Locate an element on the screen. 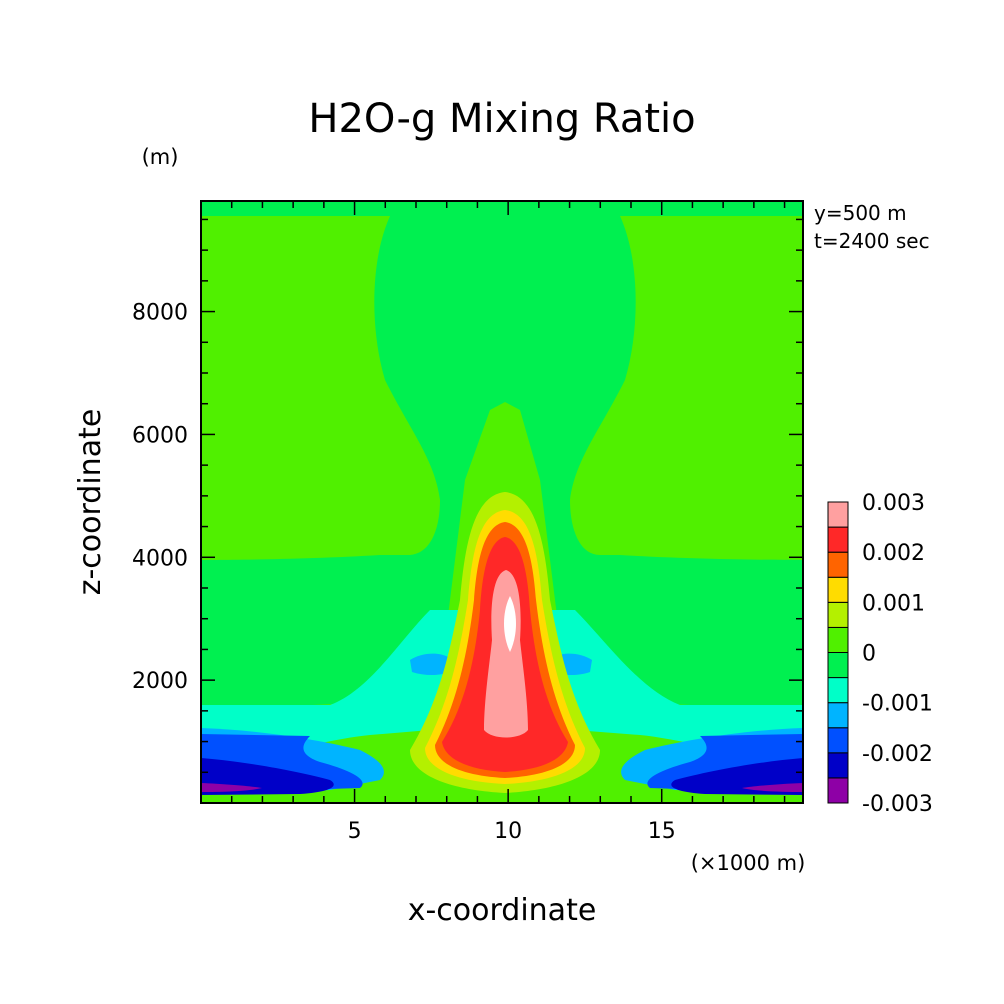 Image resolution: width=1004 pixels, height=1004 pixels. annotation-t: t=2400 sec is located at coordinates (872, 241).